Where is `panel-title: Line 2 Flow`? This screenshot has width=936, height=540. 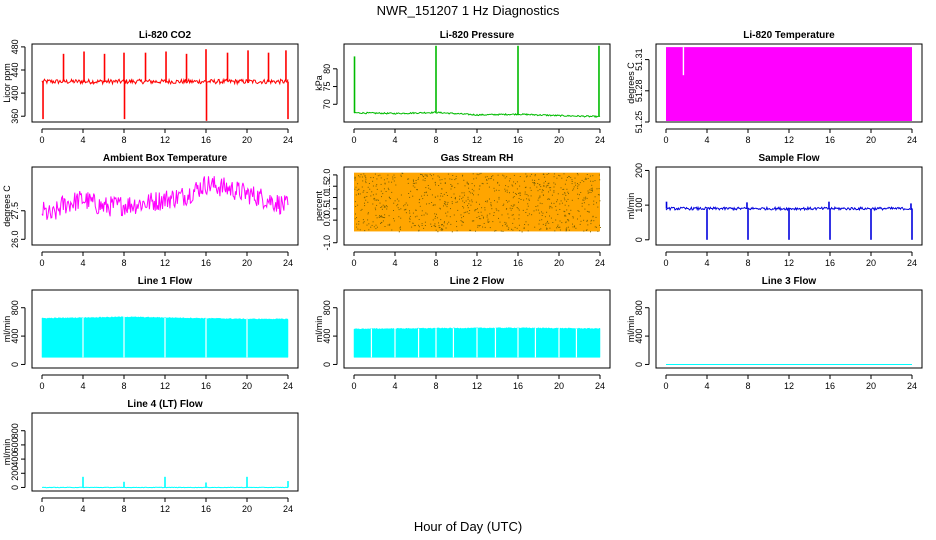 panel-title: Line 2 Flow is located at coordinates (477, 281).